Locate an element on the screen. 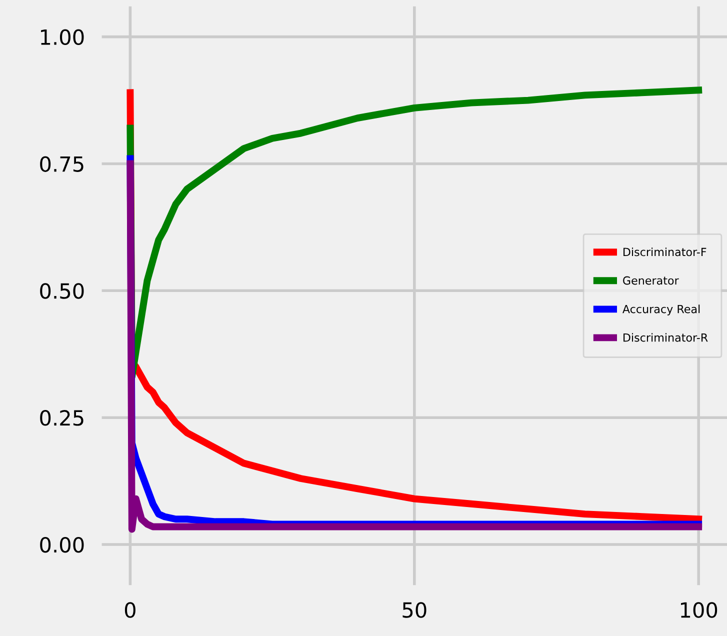  y-tick-label: 0.50 is located at coordinates (62, 291).